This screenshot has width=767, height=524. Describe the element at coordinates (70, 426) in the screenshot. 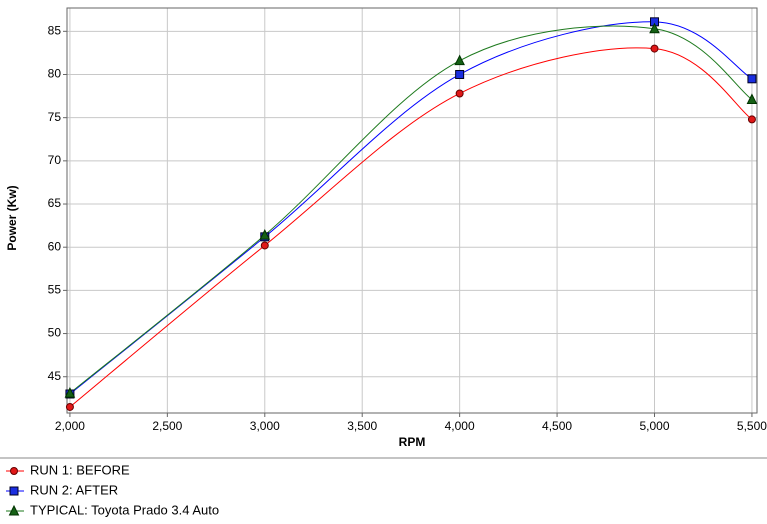

I see `x-tick-label: 2,000` at that location.